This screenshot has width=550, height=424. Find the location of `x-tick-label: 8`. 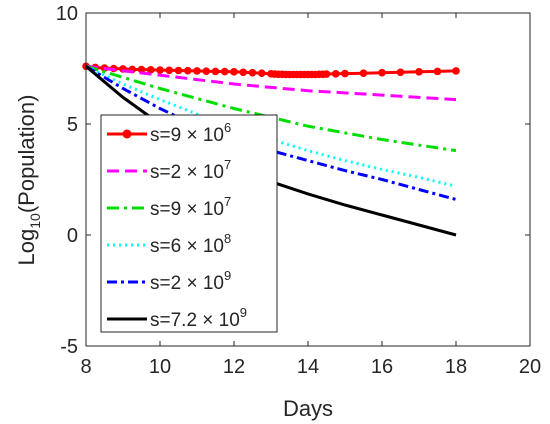

x-tick-label: 8 is located at coordinates (85, 367).